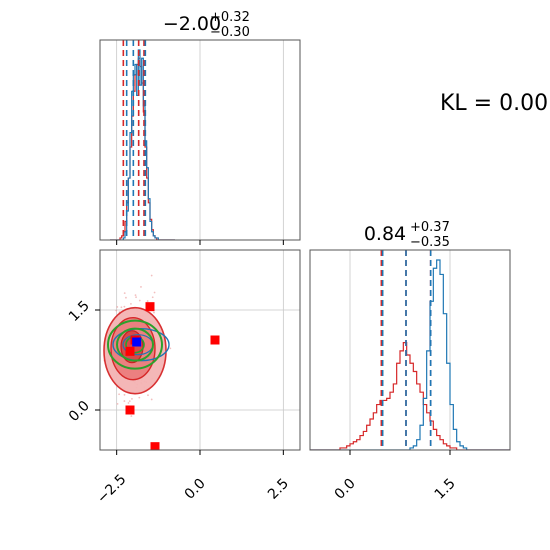 This screenshot has width=550, height=550. Describe the element at coordinates (430, 242) in the screenshot. I see `bottom-right-title-minus: −0.35` at that location.